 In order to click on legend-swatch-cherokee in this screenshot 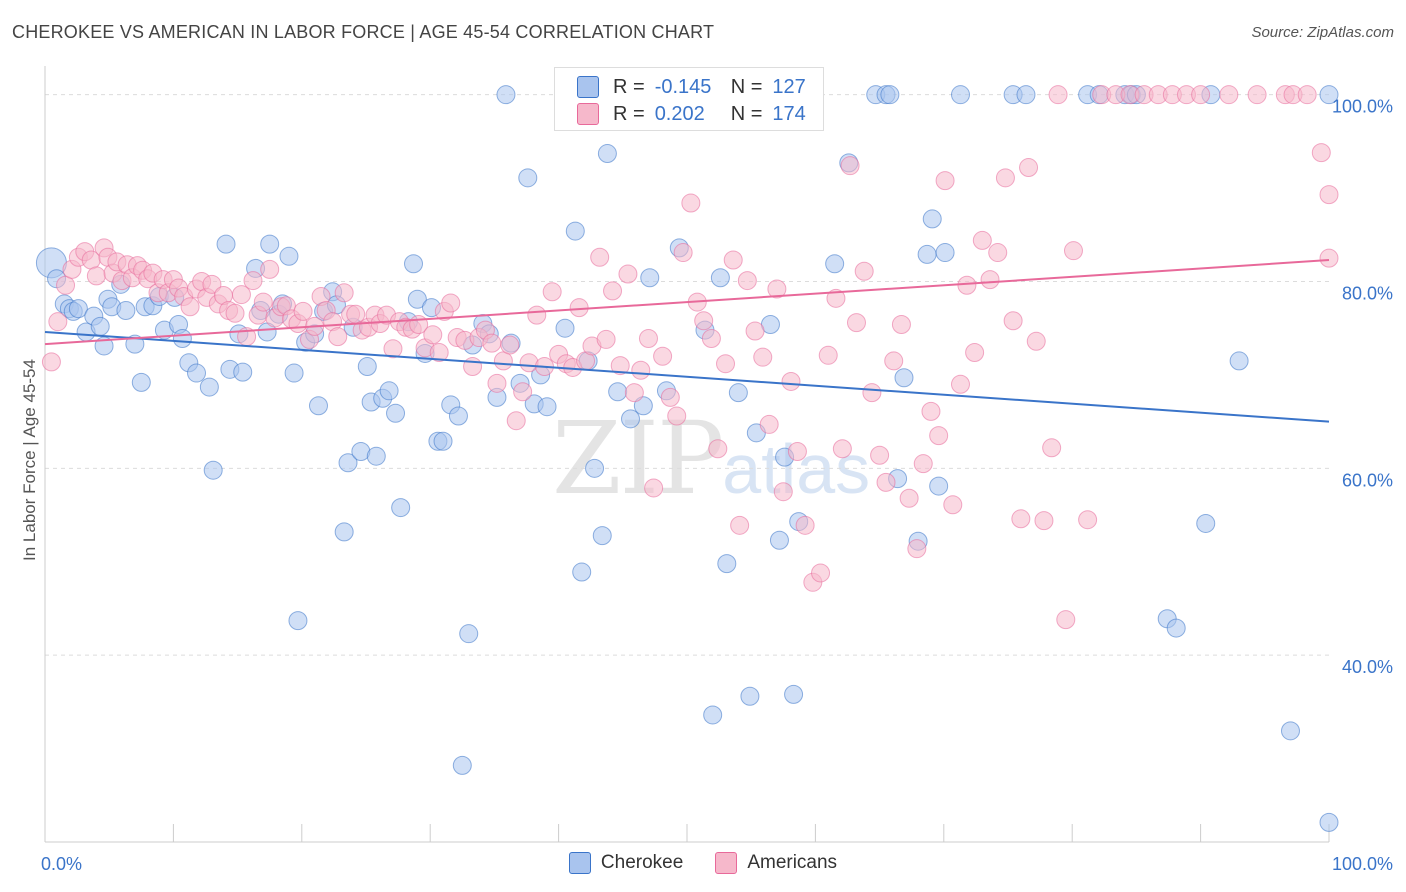, I will do `click(579, 863)`.